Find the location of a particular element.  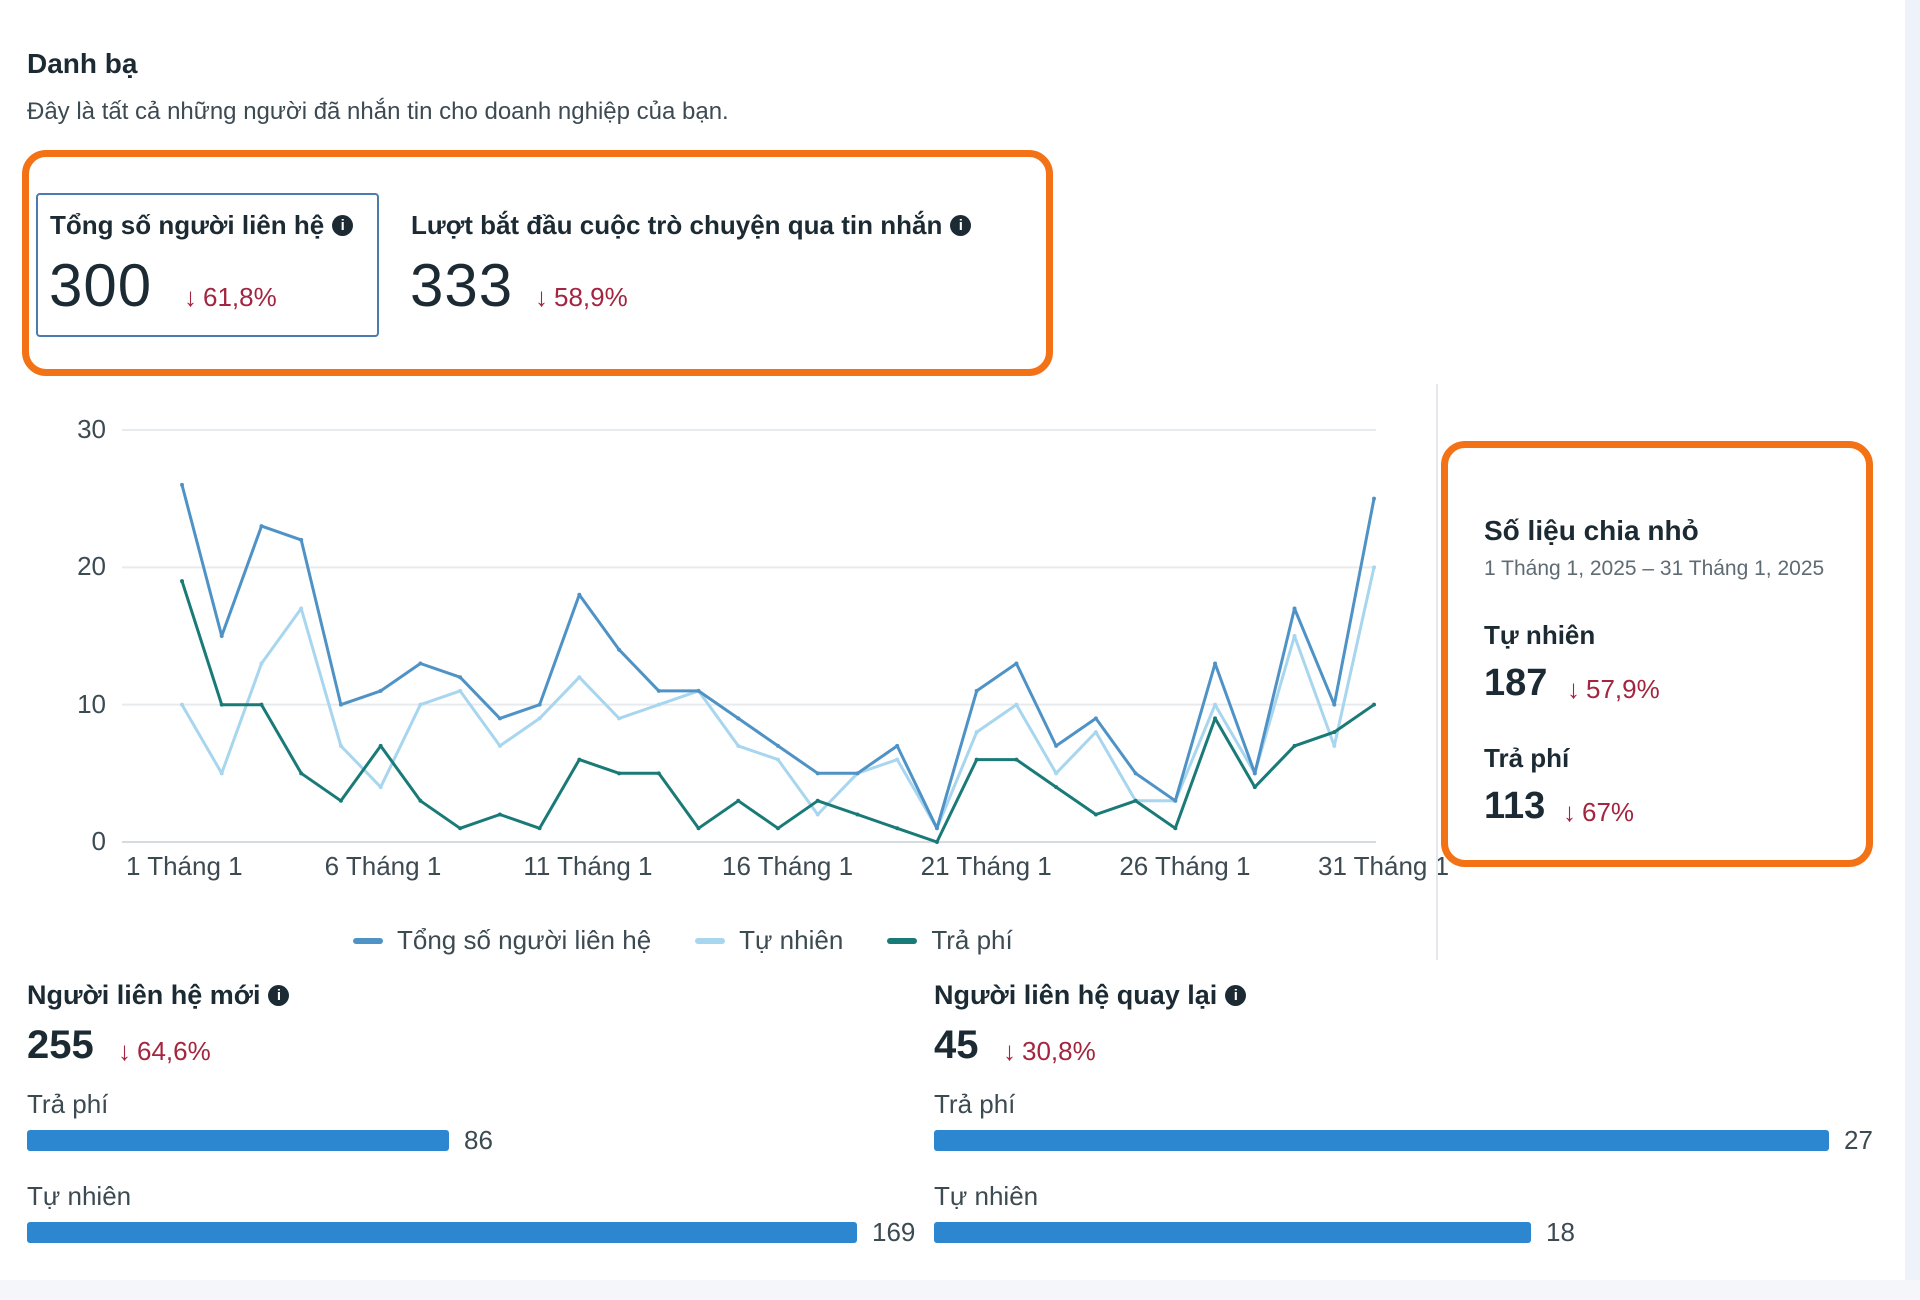

legend-item-organic: Tự nhiên is located at coordinates (769, 940).